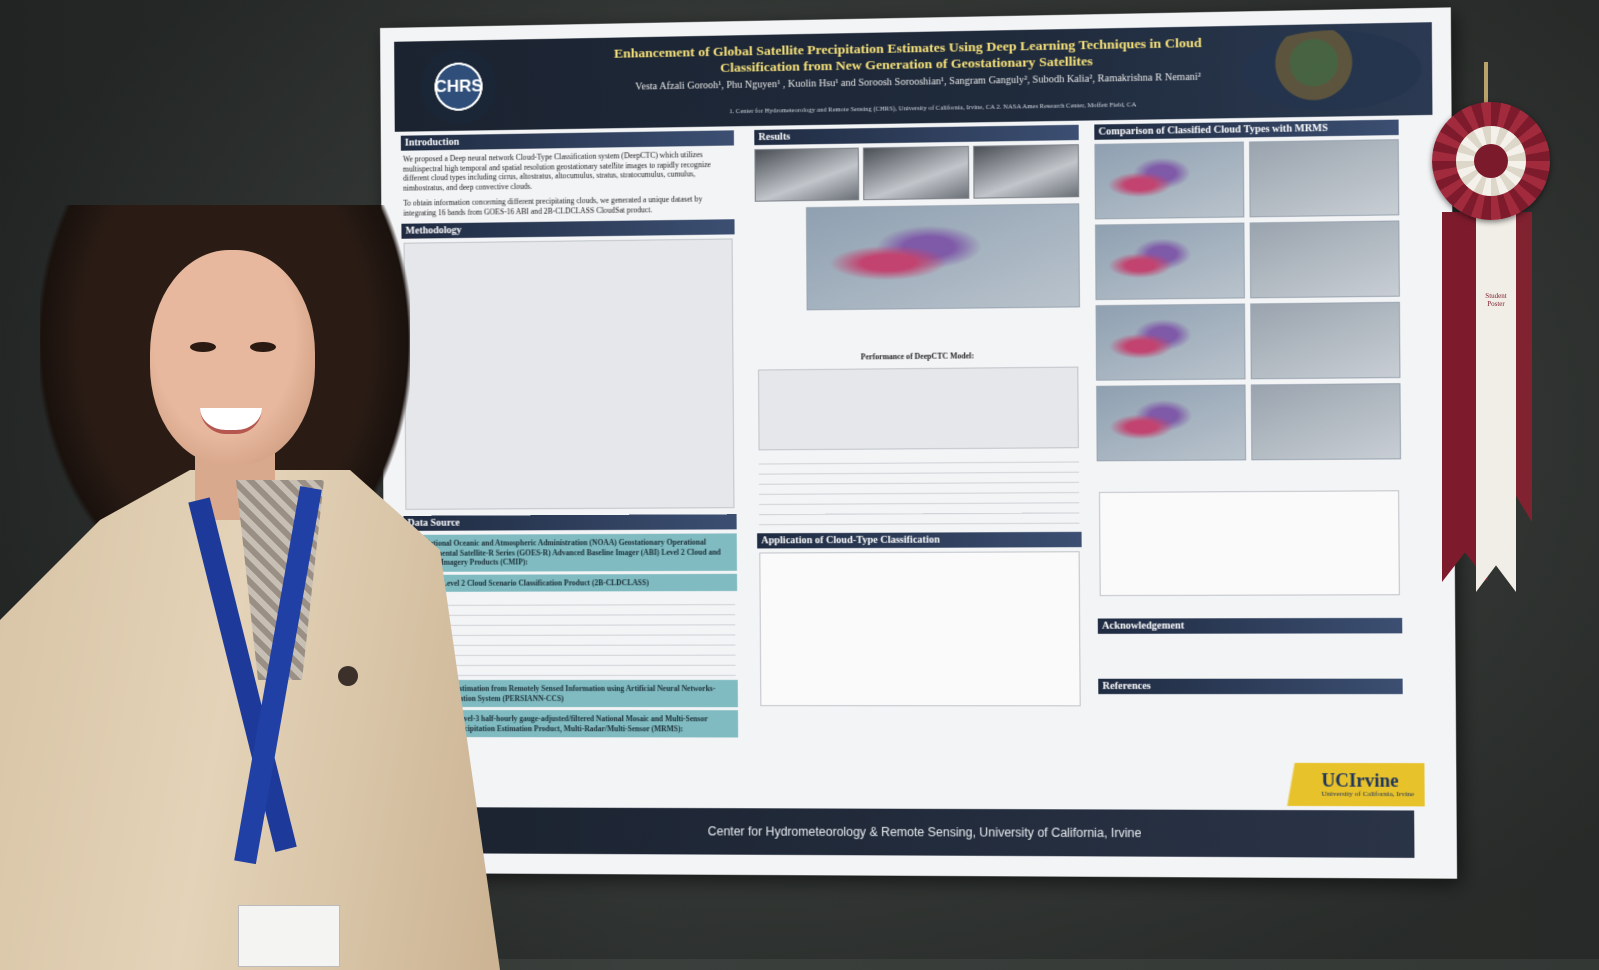 The image size is (1599, 970). Describe the element at coordinates (1247, 300) in the screenshot. I see `comparison-maps` at that location.